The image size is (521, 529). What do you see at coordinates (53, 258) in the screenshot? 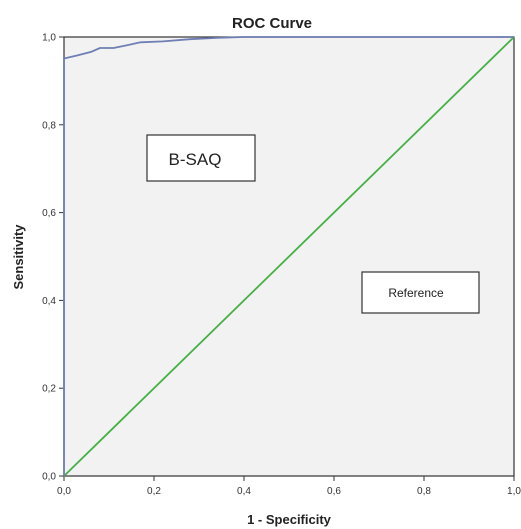
I see `y-axis: 0,0 0,2 0,4 0,6 0,8 1,0` at bounding box center [53, 258].